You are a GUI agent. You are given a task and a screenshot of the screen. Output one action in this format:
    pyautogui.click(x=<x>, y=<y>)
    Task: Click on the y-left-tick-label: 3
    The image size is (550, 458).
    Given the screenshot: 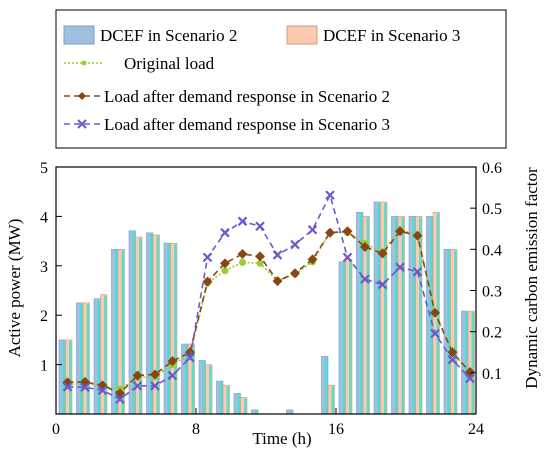 What is the action you would take?
    pyautogui.click(x=44, y=267)
    